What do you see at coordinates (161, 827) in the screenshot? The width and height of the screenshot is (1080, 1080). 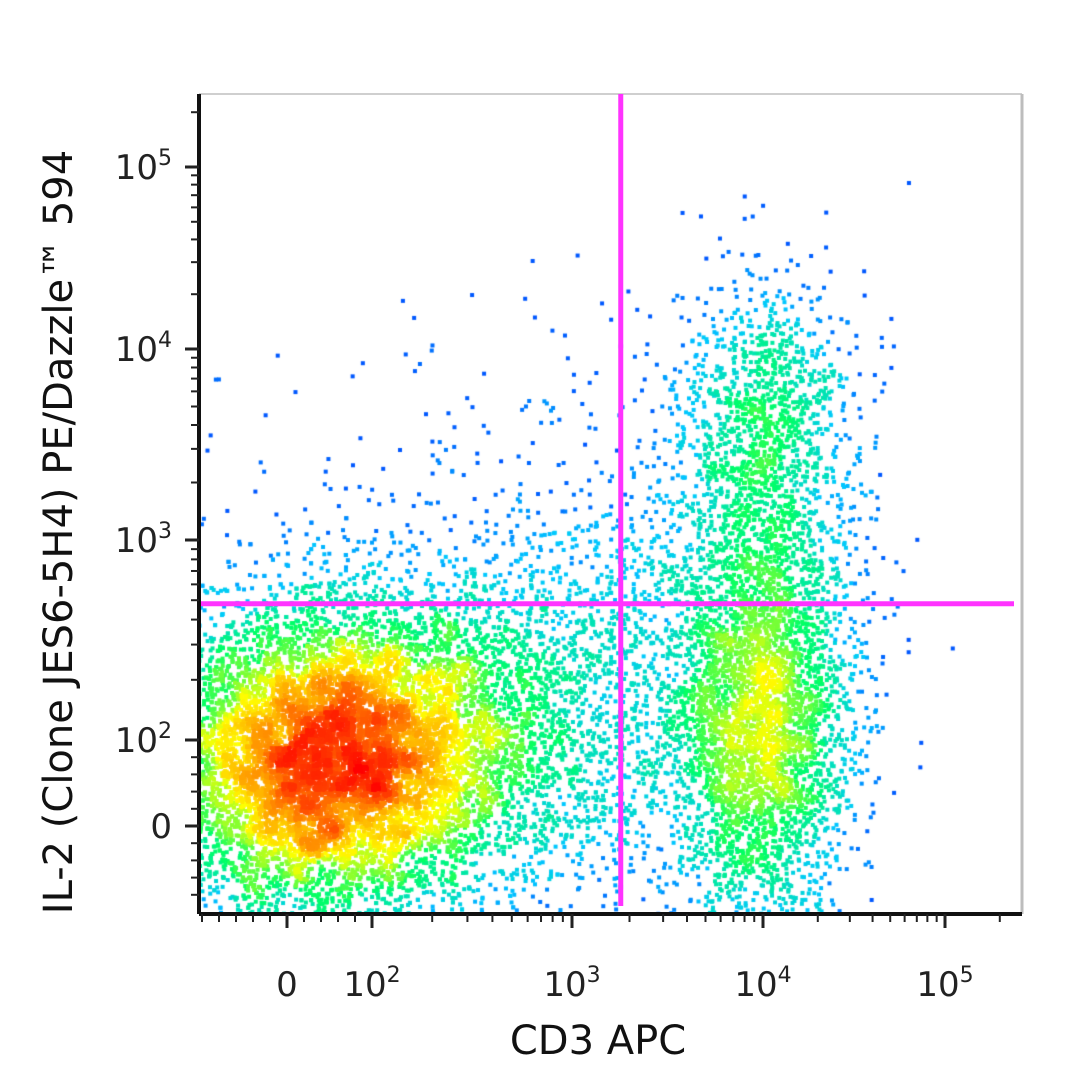 I see `y-tick-label: 0` at bounding box center [161, 827].